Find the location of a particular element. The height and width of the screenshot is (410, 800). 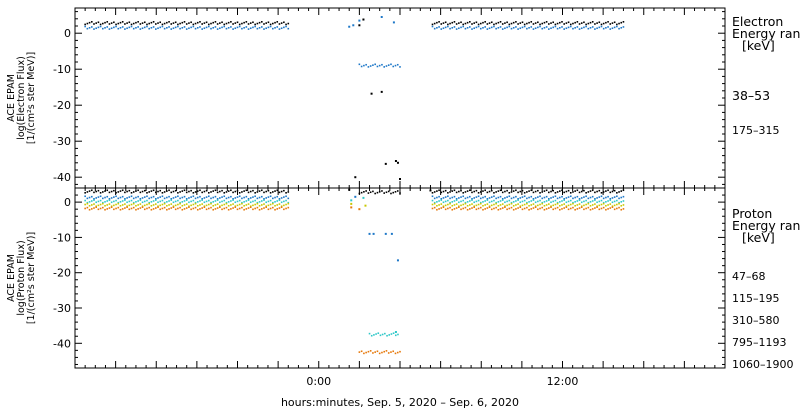

x-tick-label: 0:00 is located at coordinates (318, 381).